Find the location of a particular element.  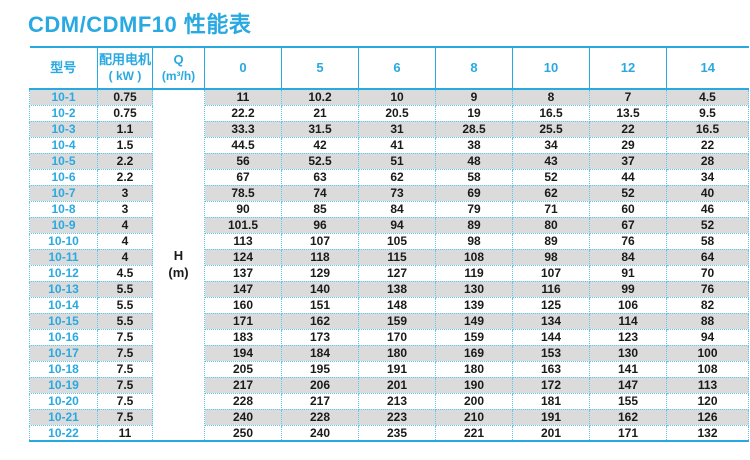

motor-kw-cell: 1.5 is located at coordinates (125, 145).